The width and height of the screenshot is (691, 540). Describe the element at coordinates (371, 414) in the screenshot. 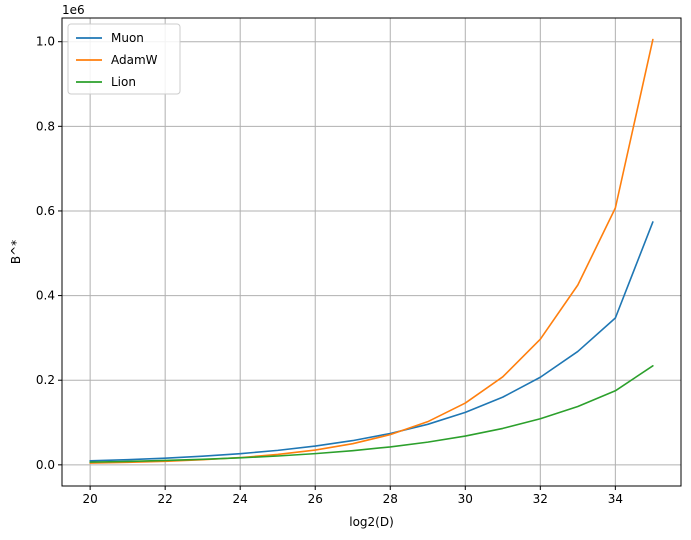

I see `series-line-lion` at that location.